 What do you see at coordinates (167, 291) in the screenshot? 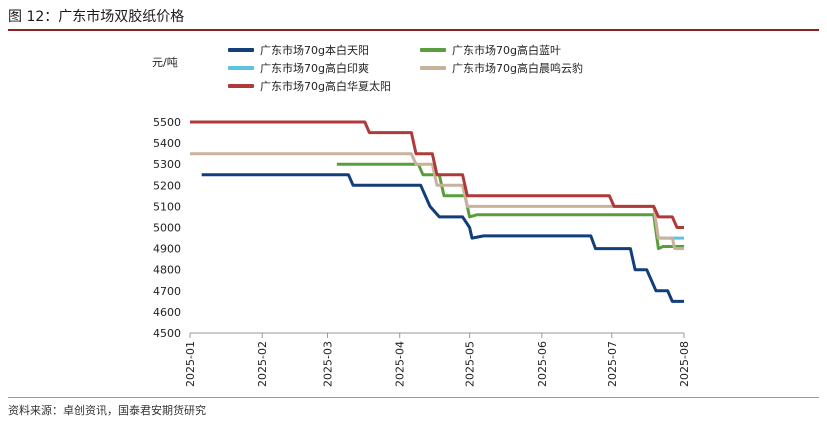
I see `y-tick-label: 4700` at bounding box center [167, 291].